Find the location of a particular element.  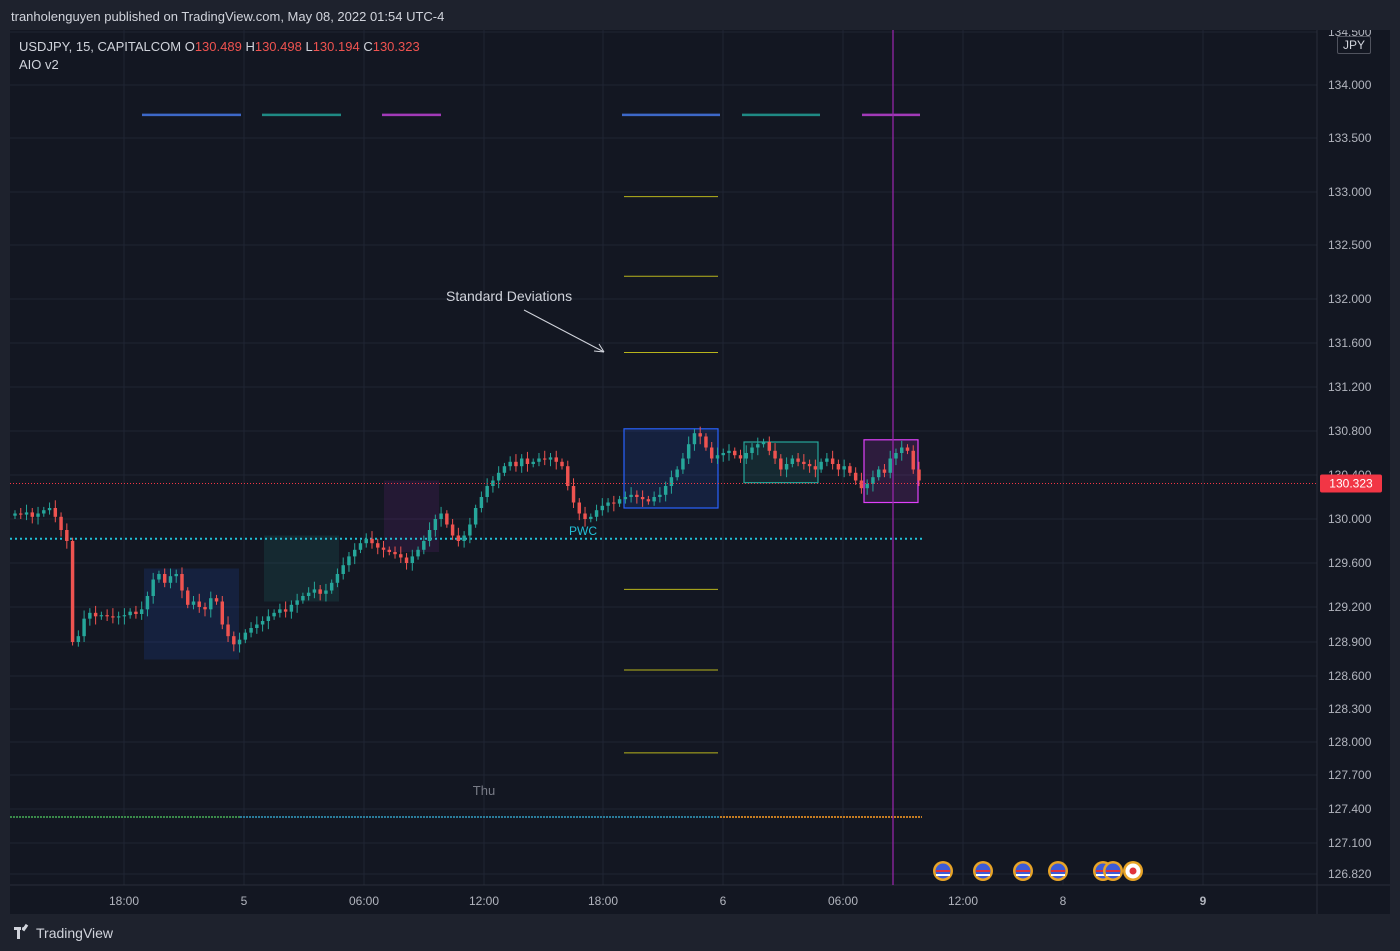

close-label: C is located at coordinates (368, 46).